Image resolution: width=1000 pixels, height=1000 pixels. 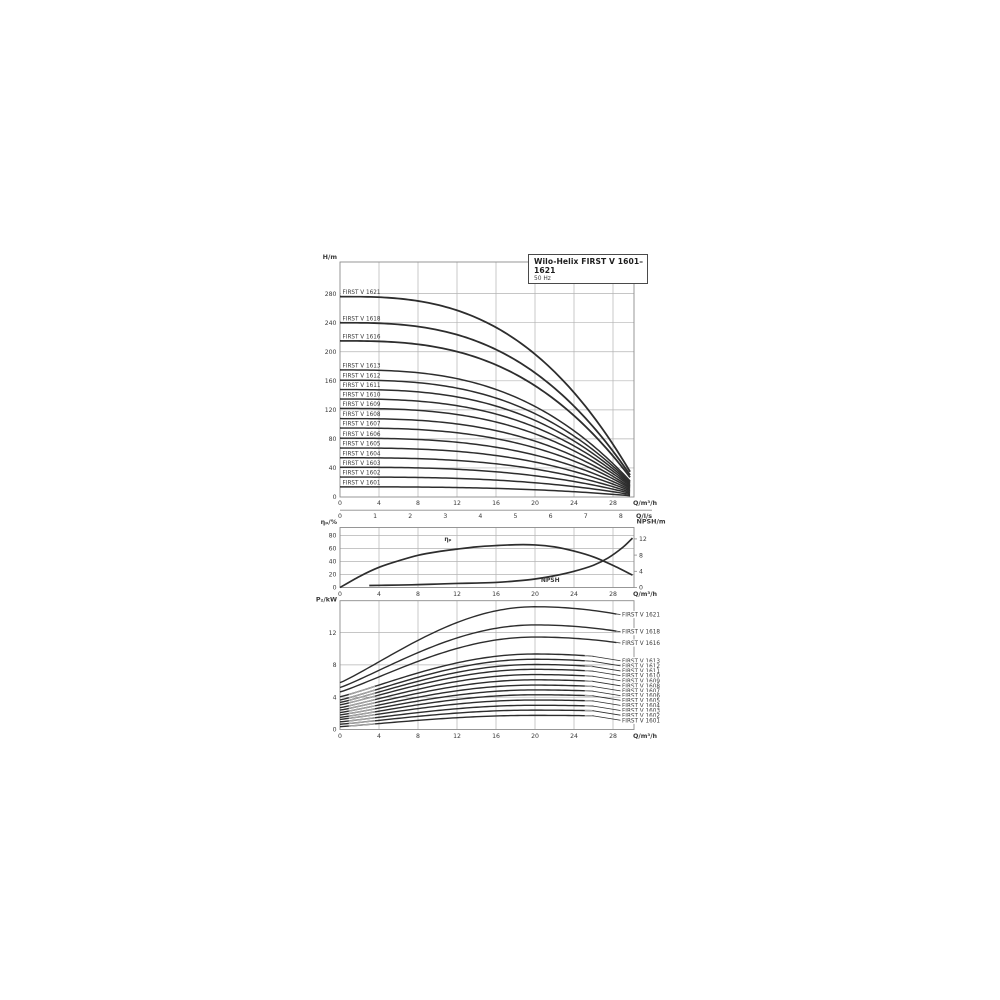 I want to click on curve-label: FIRST V 1602, so click(x=641, y=716).